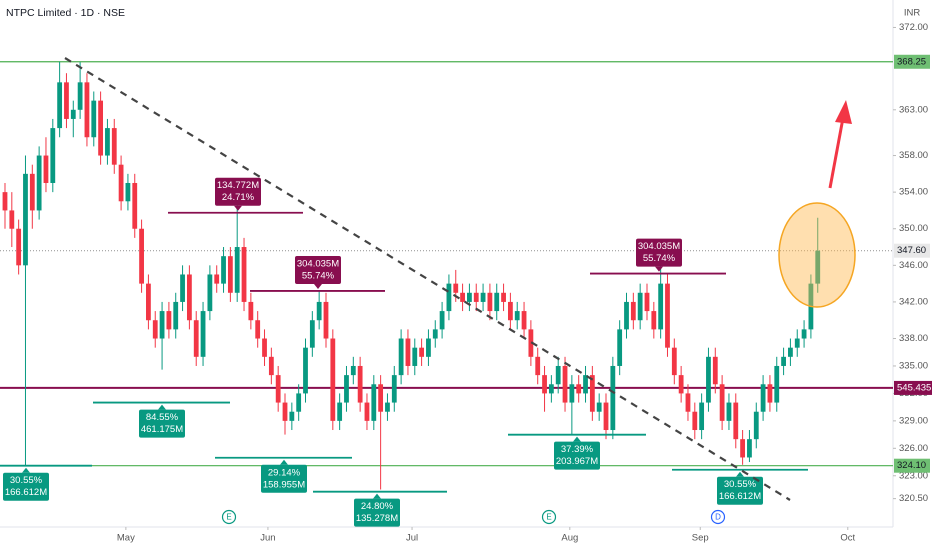  Describe the element at coordinates (569, 538) in the screenshot. I see `x-tick-label: Aug` at that location.